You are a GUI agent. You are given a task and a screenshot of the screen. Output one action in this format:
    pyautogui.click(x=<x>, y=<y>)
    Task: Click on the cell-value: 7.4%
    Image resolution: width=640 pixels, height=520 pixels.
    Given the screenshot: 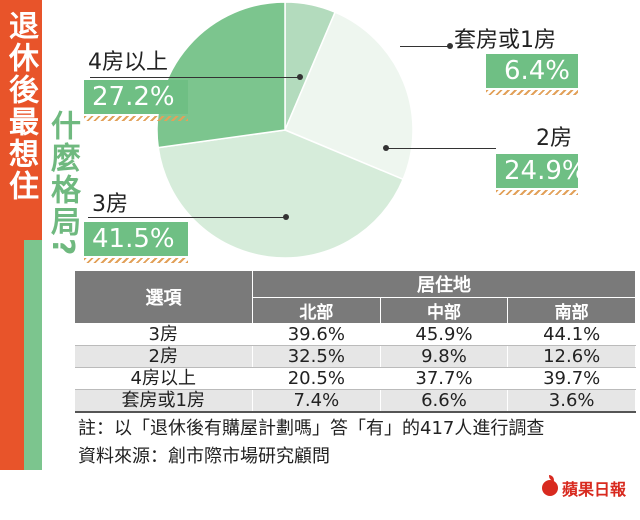 What is the action you would take?
    pyautogui.click(x=316, y=401)
    